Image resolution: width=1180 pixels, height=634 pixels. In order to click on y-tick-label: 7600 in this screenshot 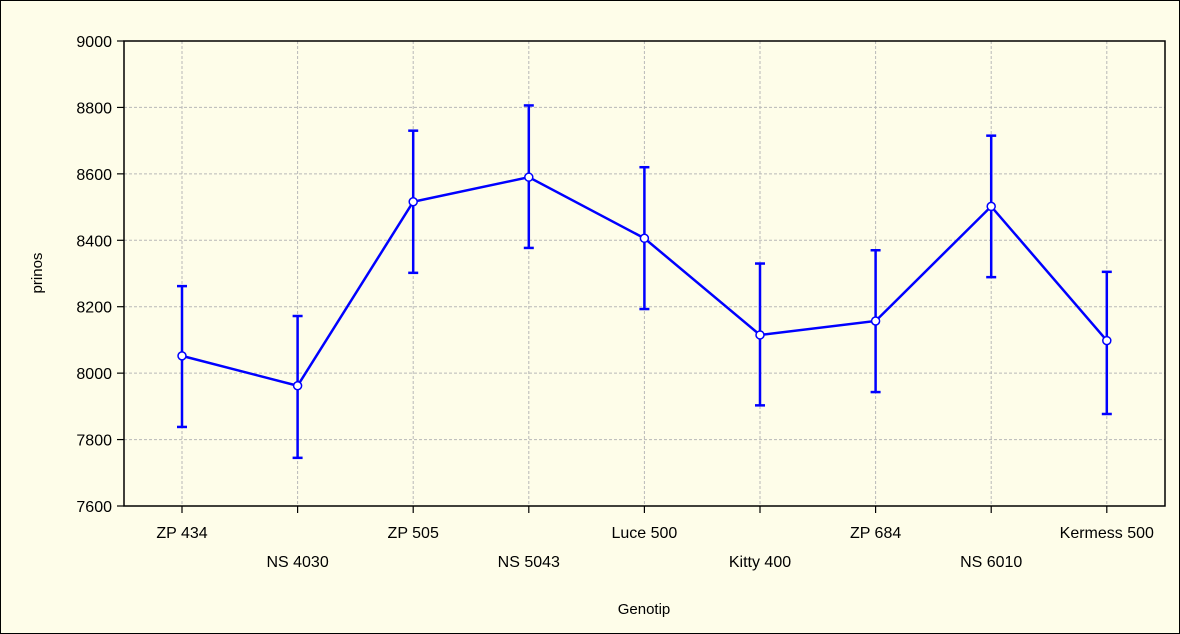, I will do `click(94, 507)`.